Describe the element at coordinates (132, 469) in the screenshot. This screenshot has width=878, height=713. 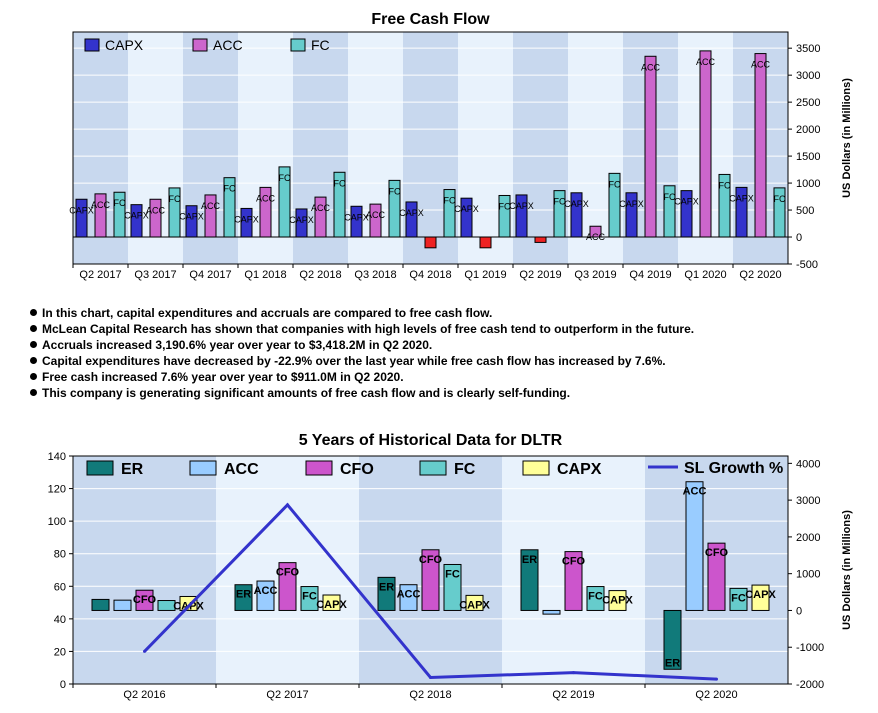
I see `legend-label: ER` at that location.